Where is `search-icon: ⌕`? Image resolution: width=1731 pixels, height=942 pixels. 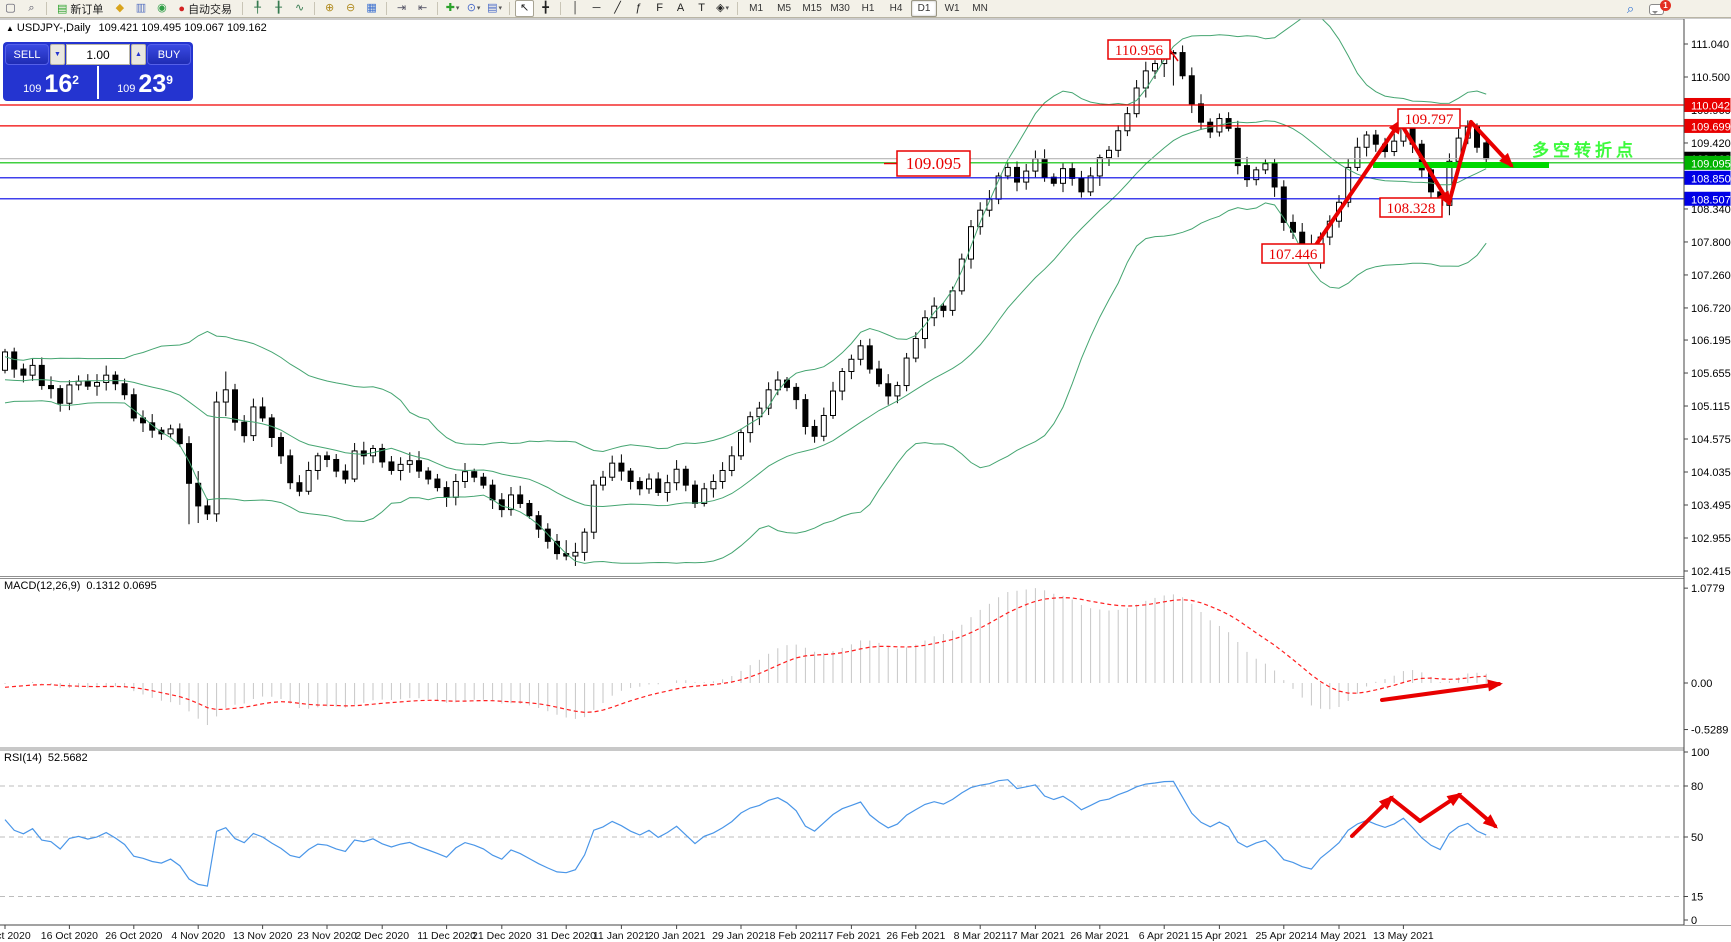
search-icon: ⌕ is located at coordinates (1630, 8).